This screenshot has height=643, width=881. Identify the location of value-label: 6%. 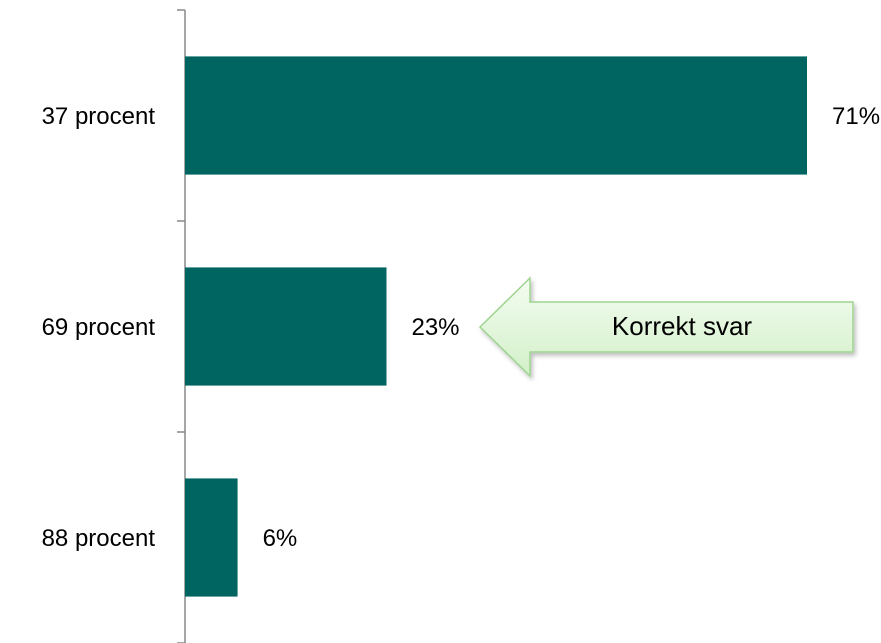
(280, 538).